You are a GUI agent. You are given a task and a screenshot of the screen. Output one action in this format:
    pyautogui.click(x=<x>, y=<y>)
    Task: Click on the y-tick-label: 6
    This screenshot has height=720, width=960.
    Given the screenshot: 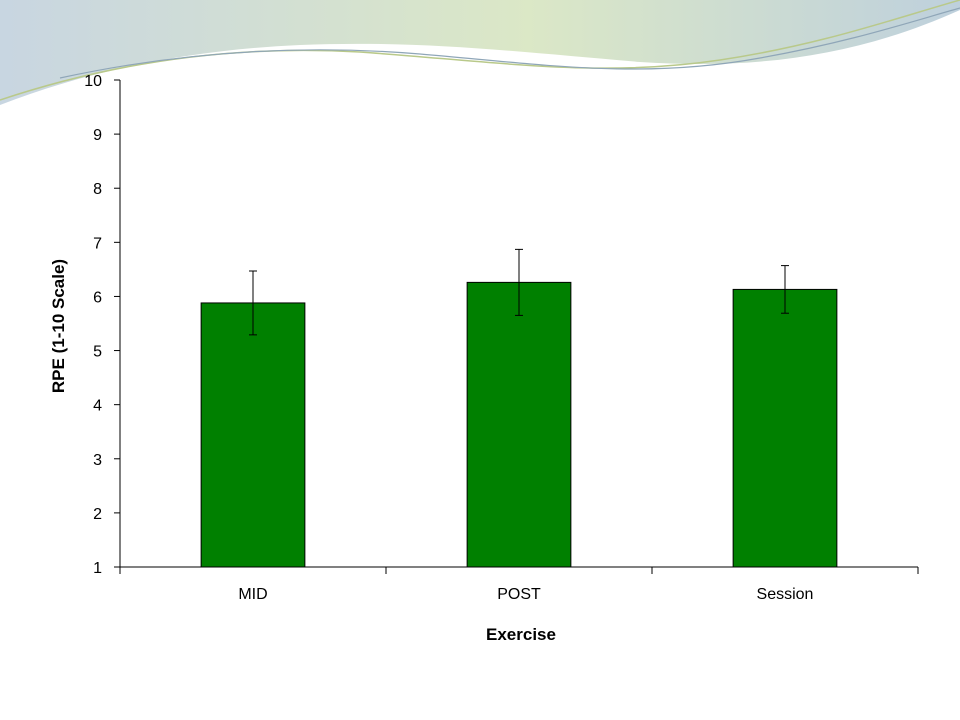 What is the action you would take?
    pyautogui.click(x=97, y=297)
    